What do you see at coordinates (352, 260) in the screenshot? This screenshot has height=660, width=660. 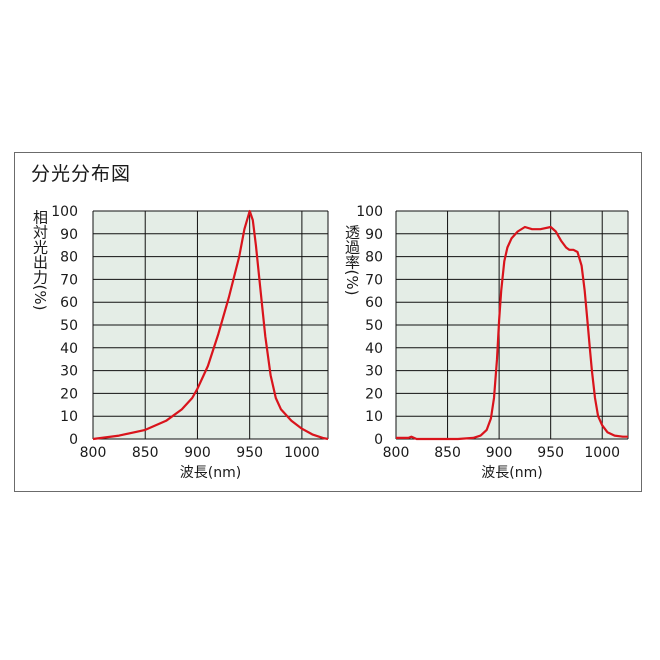 I see `y-axis-label: 透過率(%)` at bounding box center [352, 260].